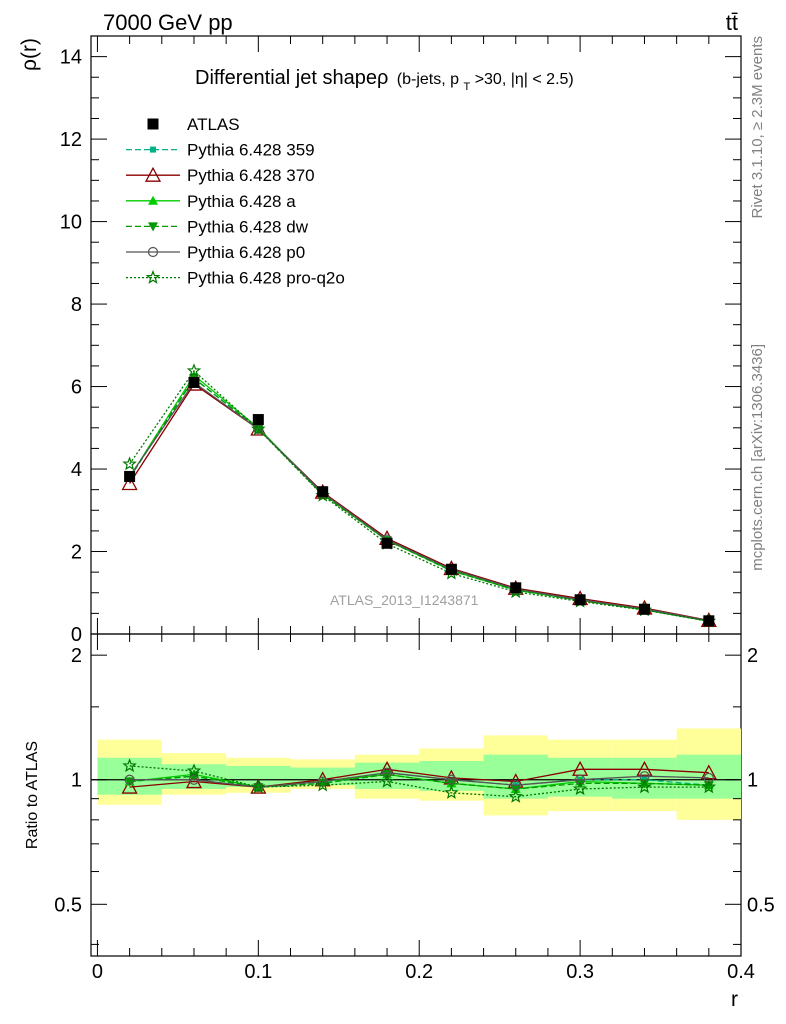  I want to click on legend-label-p370: Pythia 6.428 370, so click(251, 175).